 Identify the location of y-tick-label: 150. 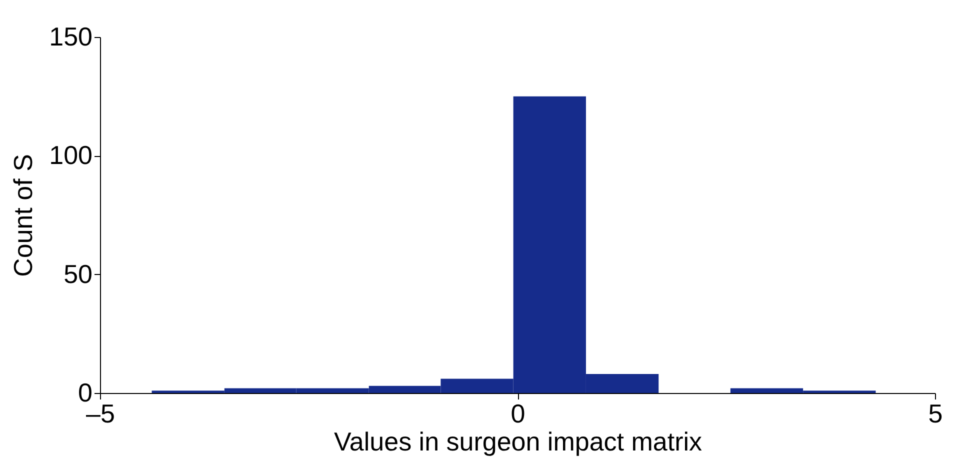
(70, 37).